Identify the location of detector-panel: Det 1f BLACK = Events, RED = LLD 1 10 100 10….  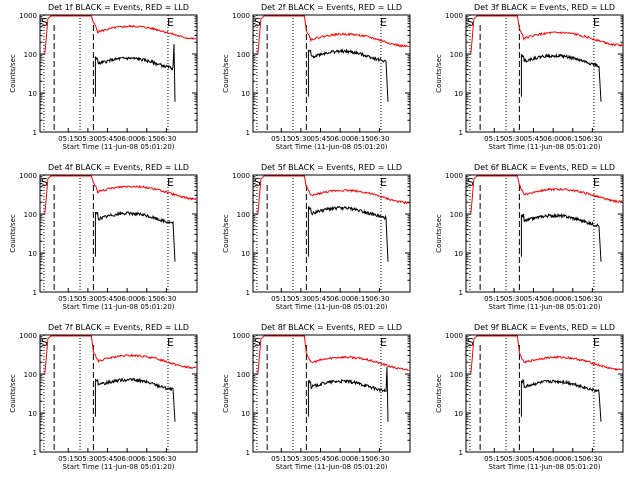
(103, 77).